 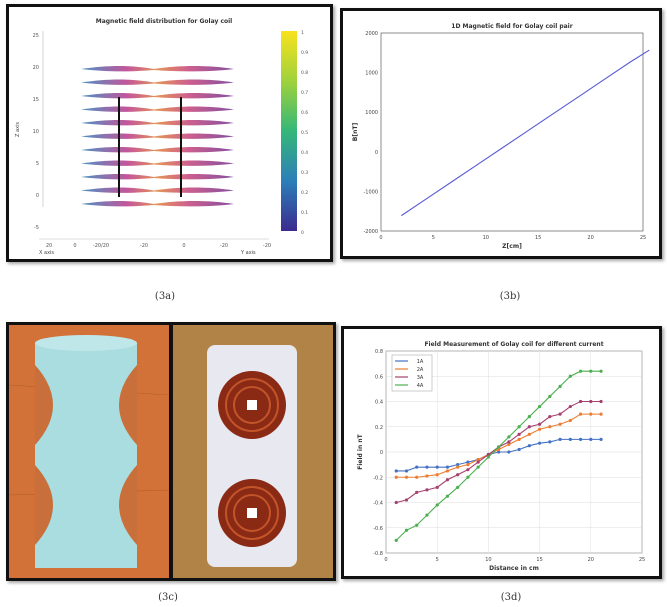 What do you see at coordinates (304, 73) in the screenshot?
I see `colorbar-tick-label: 0.8` at bounding box center [304, 73].